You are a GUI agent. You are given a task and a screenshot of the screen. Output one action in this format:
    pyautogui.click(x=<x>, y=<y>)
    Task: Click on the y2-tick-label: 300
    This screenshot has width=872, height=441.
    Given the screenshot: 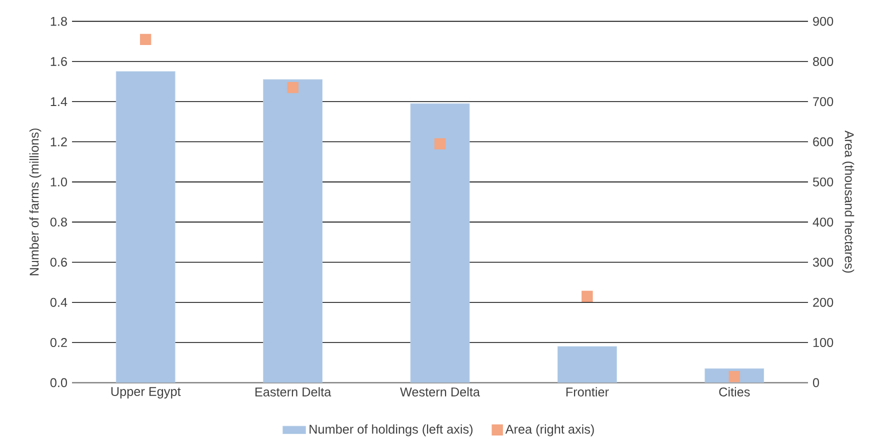 What is the action you would take?
    pyautogui.click(x=823, y=262)
    